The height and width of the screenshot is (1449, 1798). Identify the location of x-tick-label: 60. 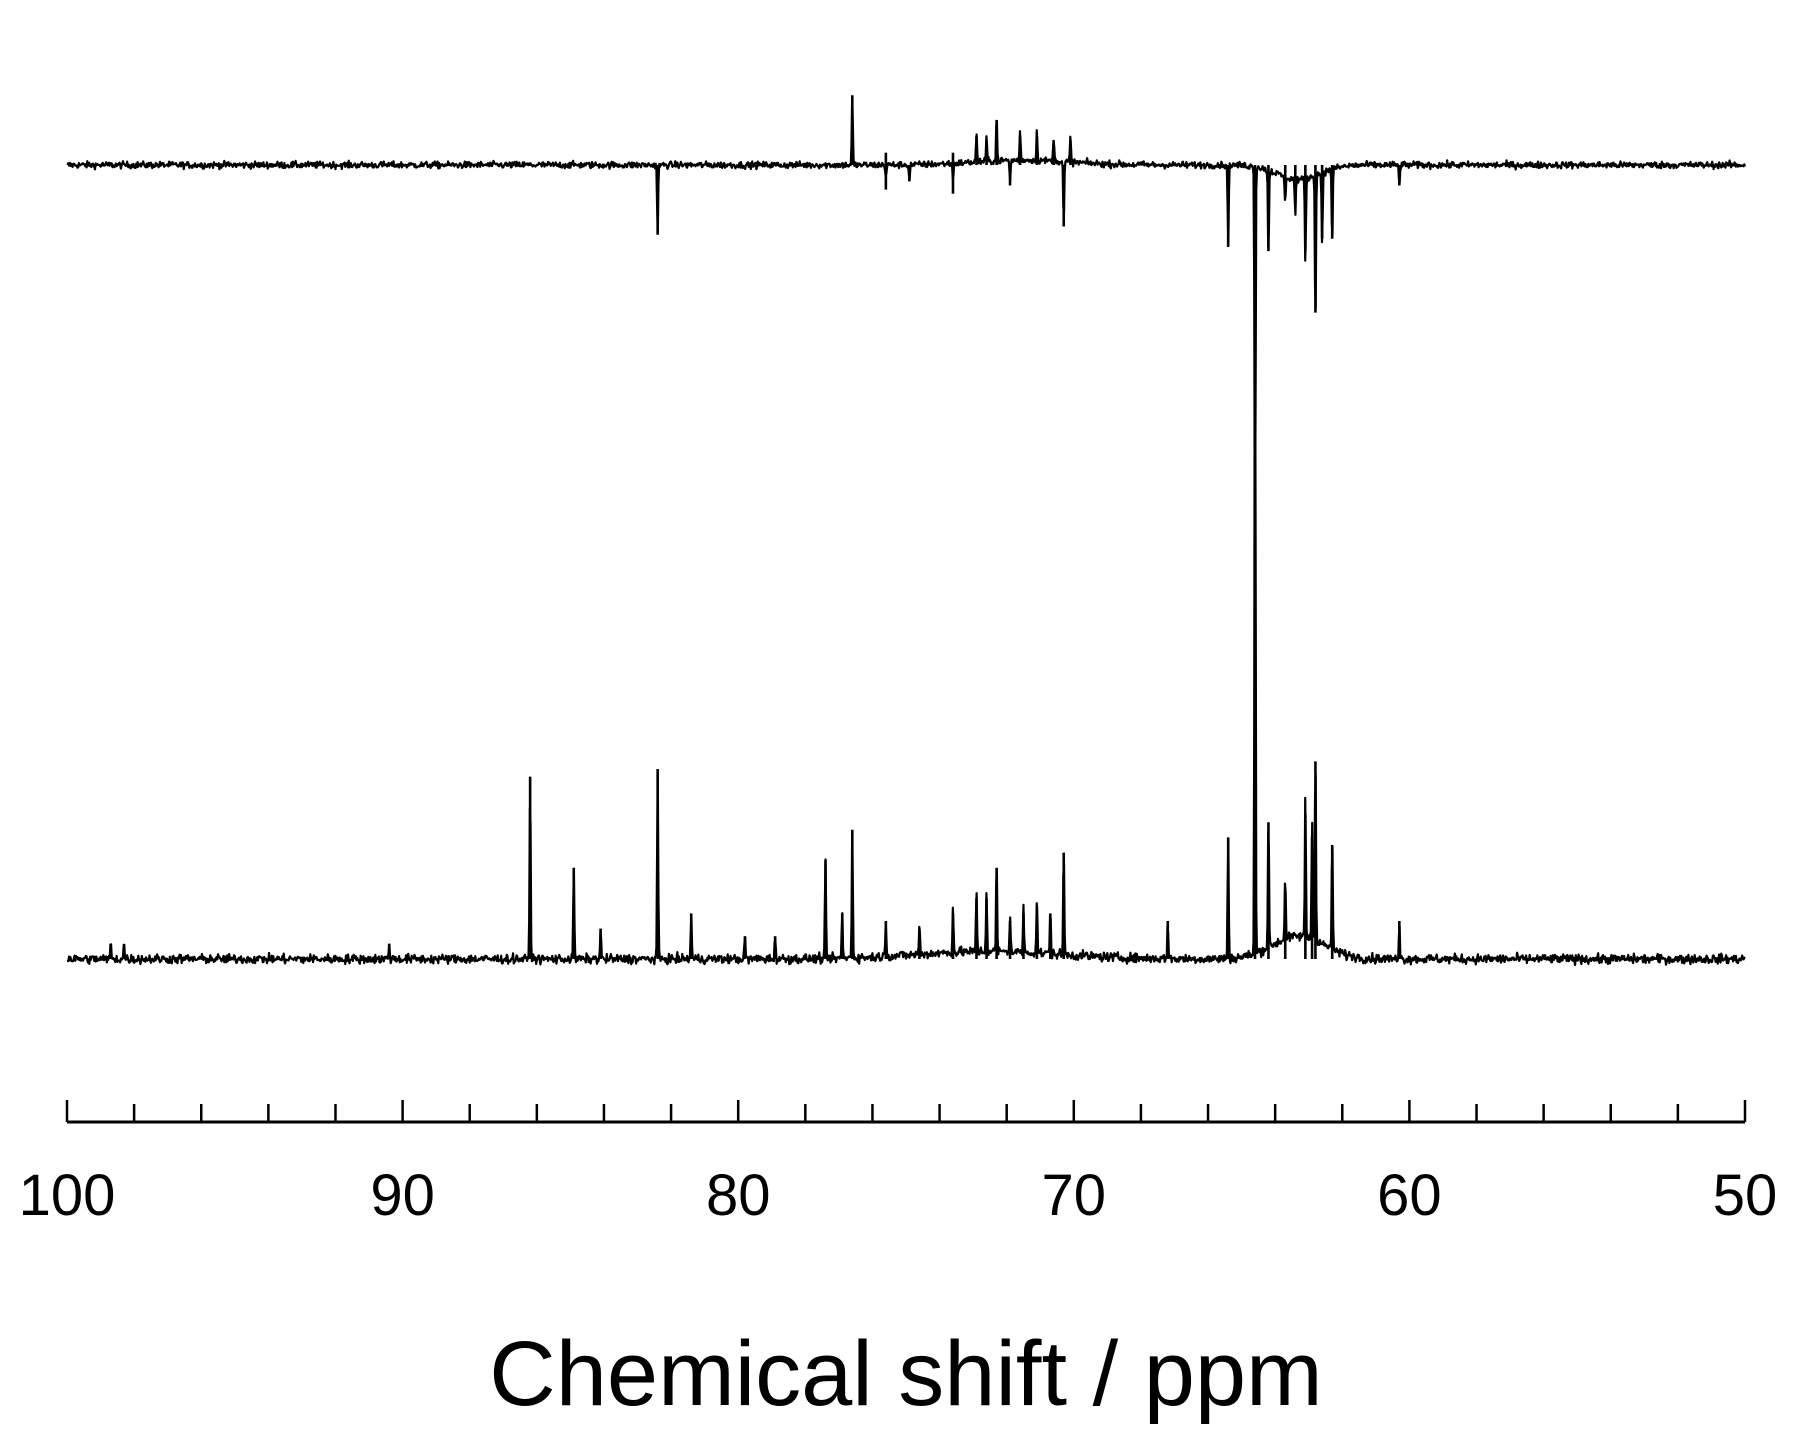
(1409, 1195).